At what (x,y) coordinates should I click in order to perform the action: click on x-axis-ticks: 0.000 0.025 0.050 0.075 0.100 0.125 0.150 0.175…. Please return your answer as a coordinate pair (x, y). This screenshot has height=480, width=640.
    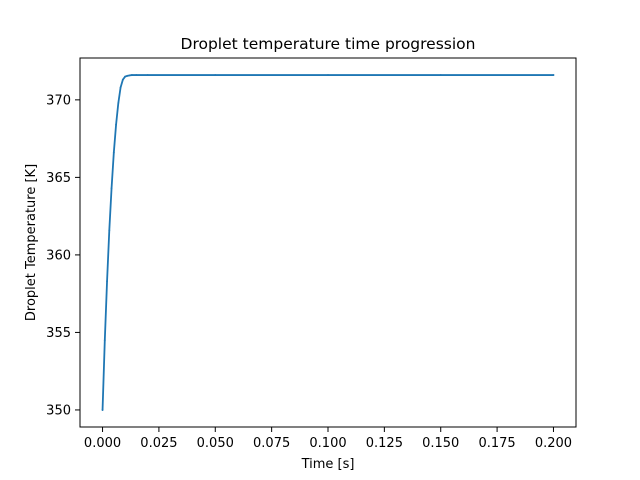
    Looking at the image, I should click on (328, 439).